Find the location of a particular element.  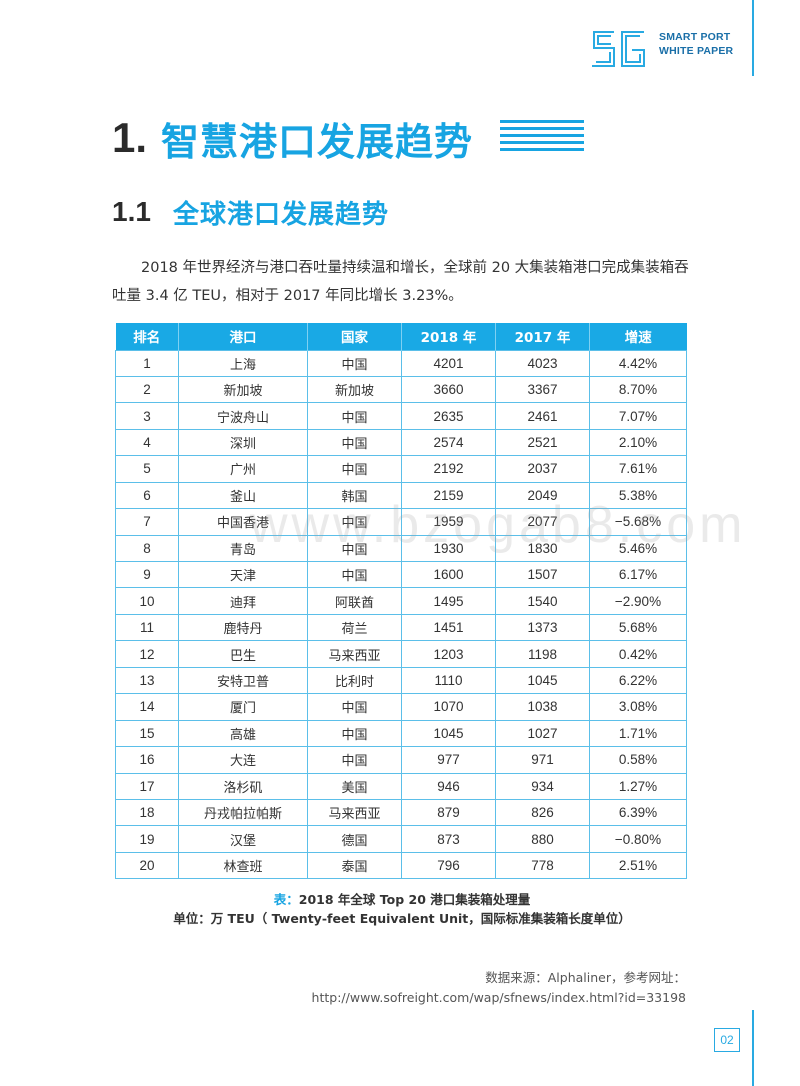

cell-value-2017: 880 is located at coordinates (542, 839).